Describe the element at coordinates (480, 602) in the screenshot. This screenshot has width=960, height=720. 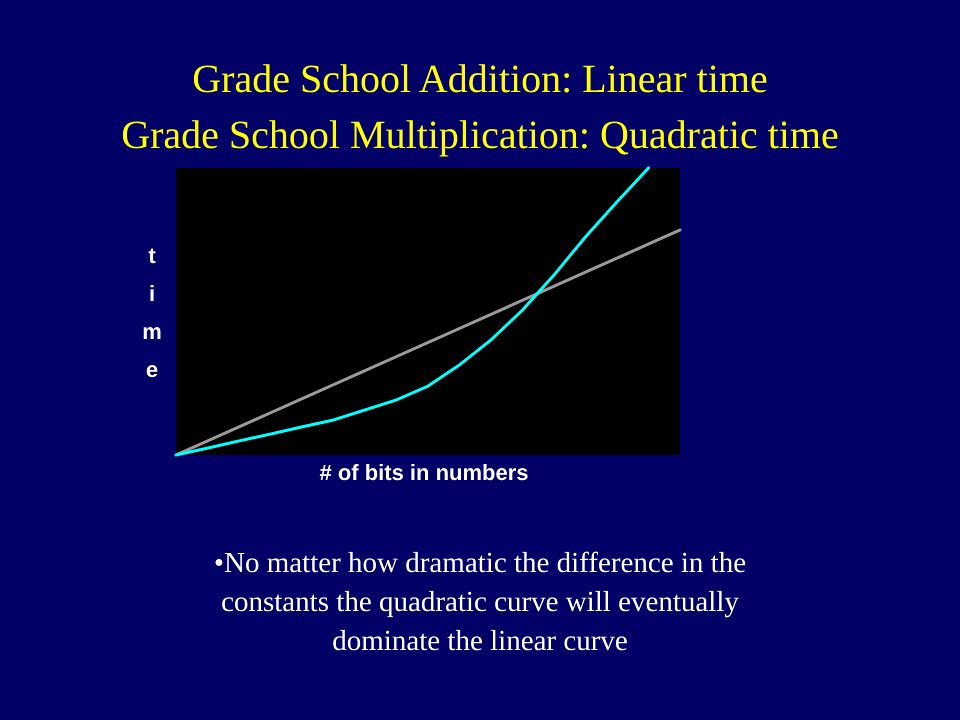
I see `text: •No matter how dramatic the difference in the constants the quadratic curve will eventually dominate the linear curve` at that location.